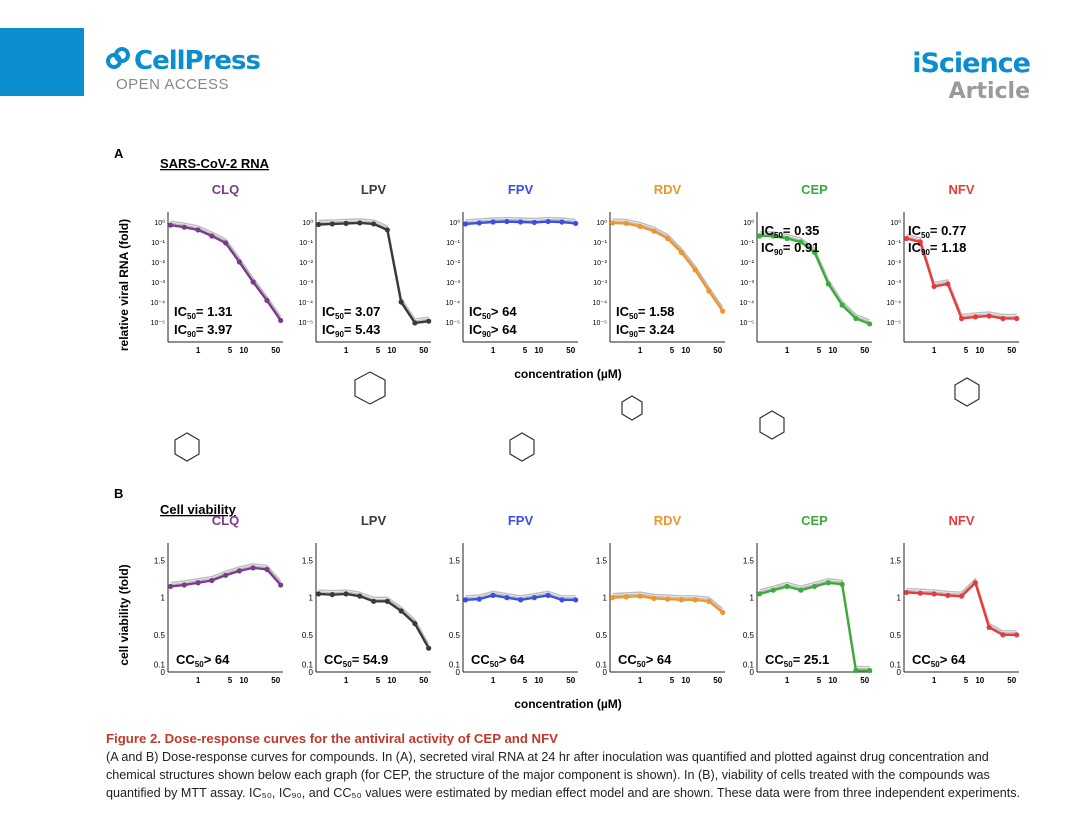 The image size is (1080, 833). I want to click on fpv-a-ytick: 10⁰, so click(454, 223).